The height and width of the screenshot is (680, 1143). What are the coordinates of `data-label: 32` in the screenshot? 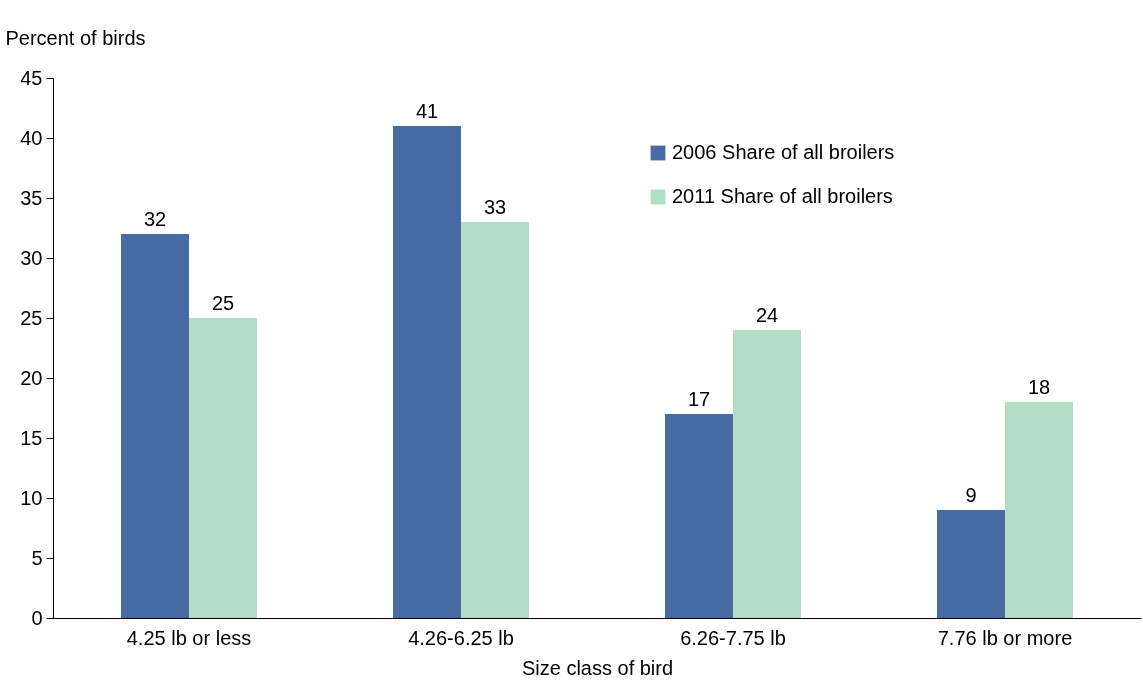 It's located at (155, 219).